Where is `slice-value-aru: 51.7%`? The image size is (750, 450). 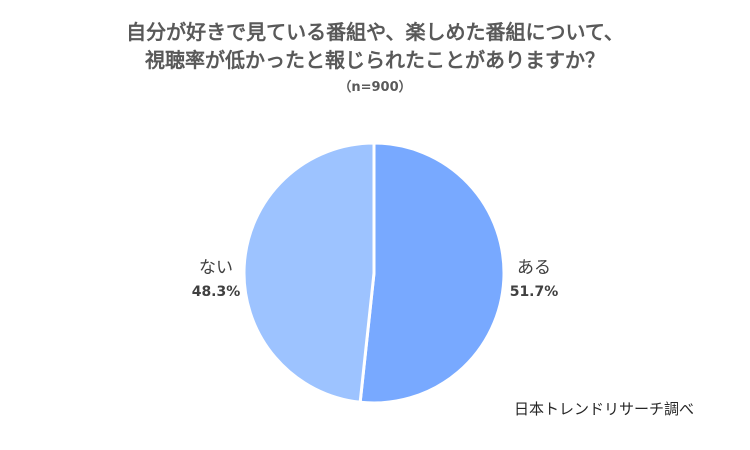 slice-value-aru: 51.7% is located at coordinates (534, 292).